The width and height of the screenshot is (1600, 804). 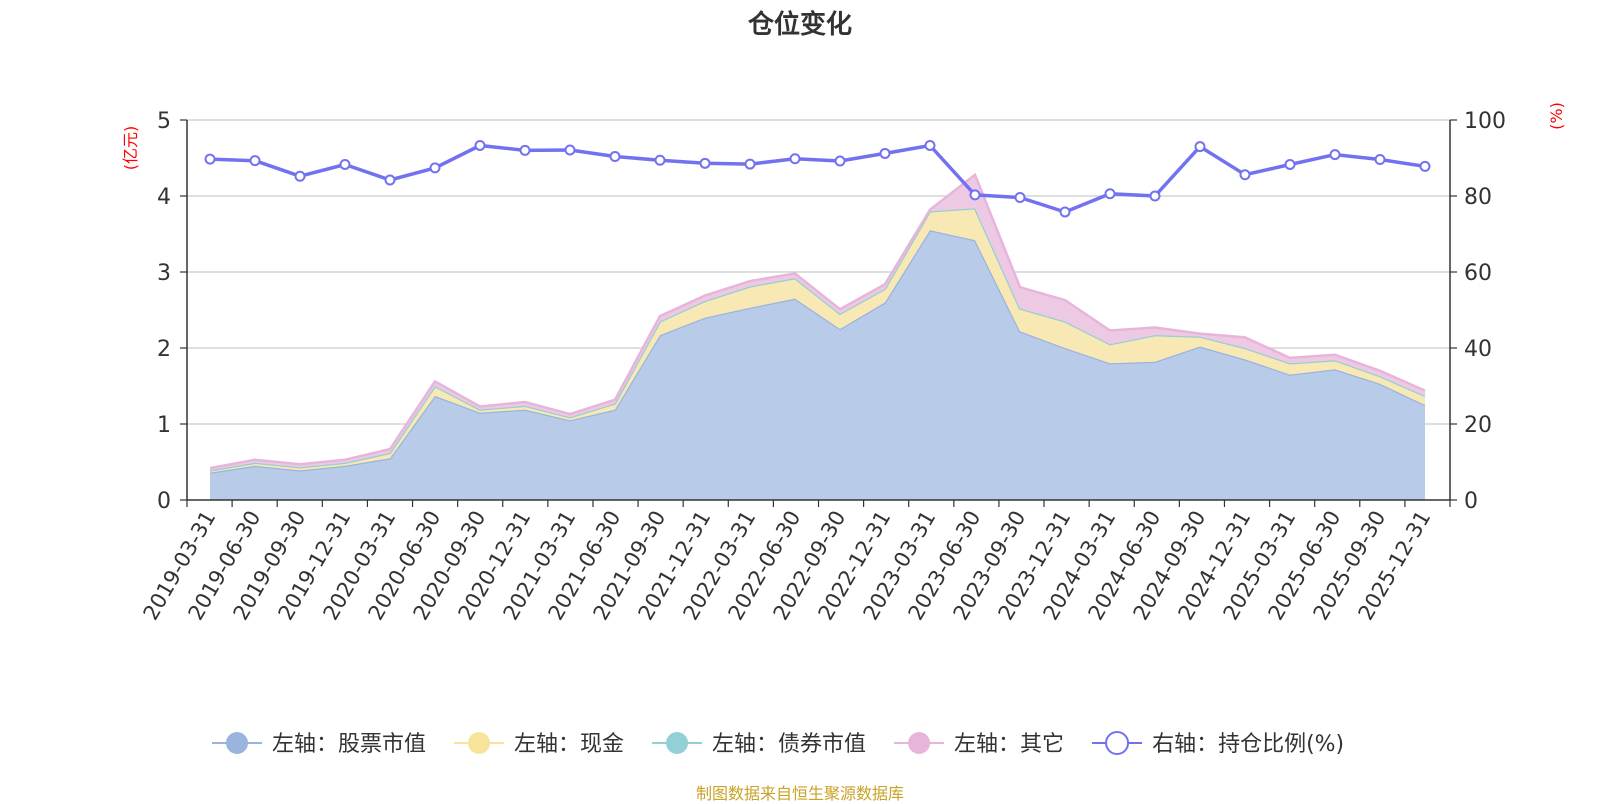 What do you see at coordinates (1478, 425) in the screenshot?
I see `right-tick-label: 20` at bounding box center [1478, 425].